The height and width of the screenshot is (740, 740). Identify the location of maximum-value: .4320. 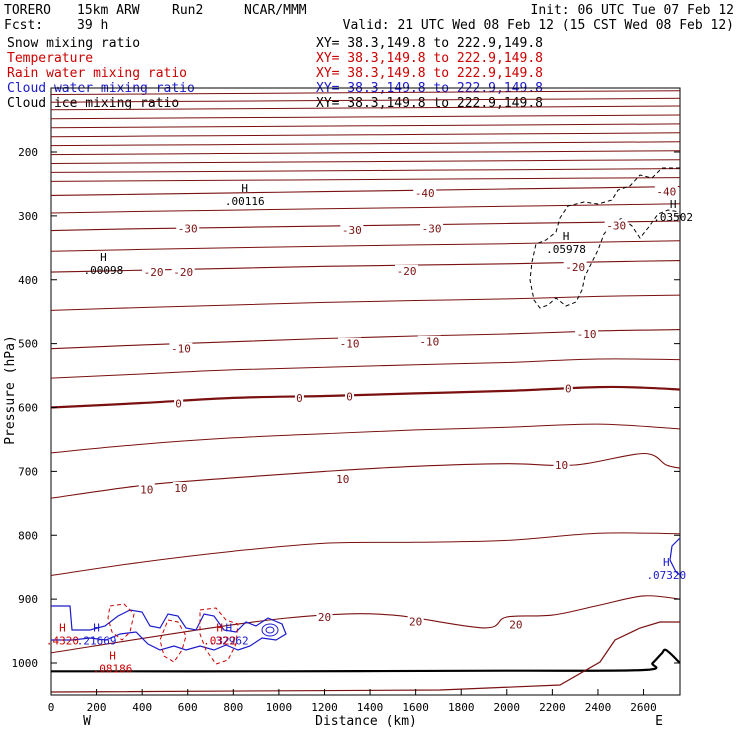
(62, 640).